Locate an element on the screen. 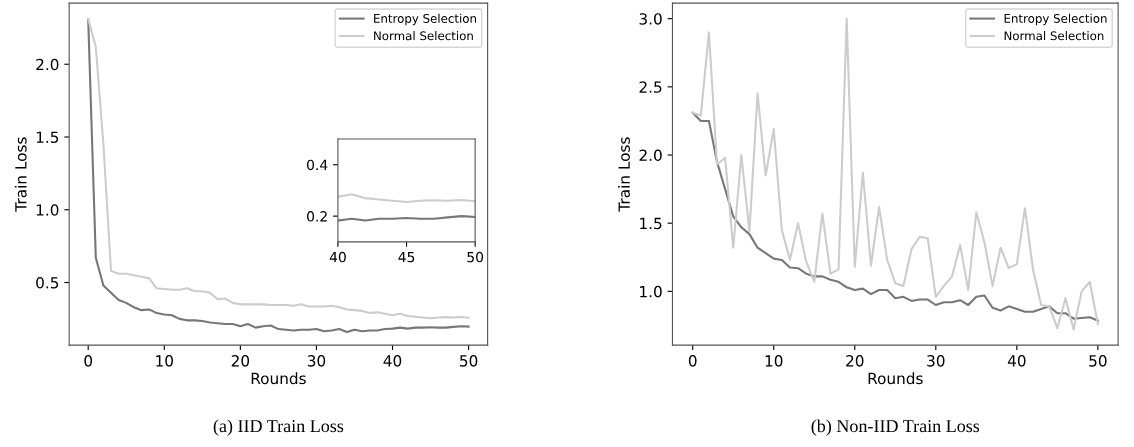  line-series is located at coordinates (406, 198).